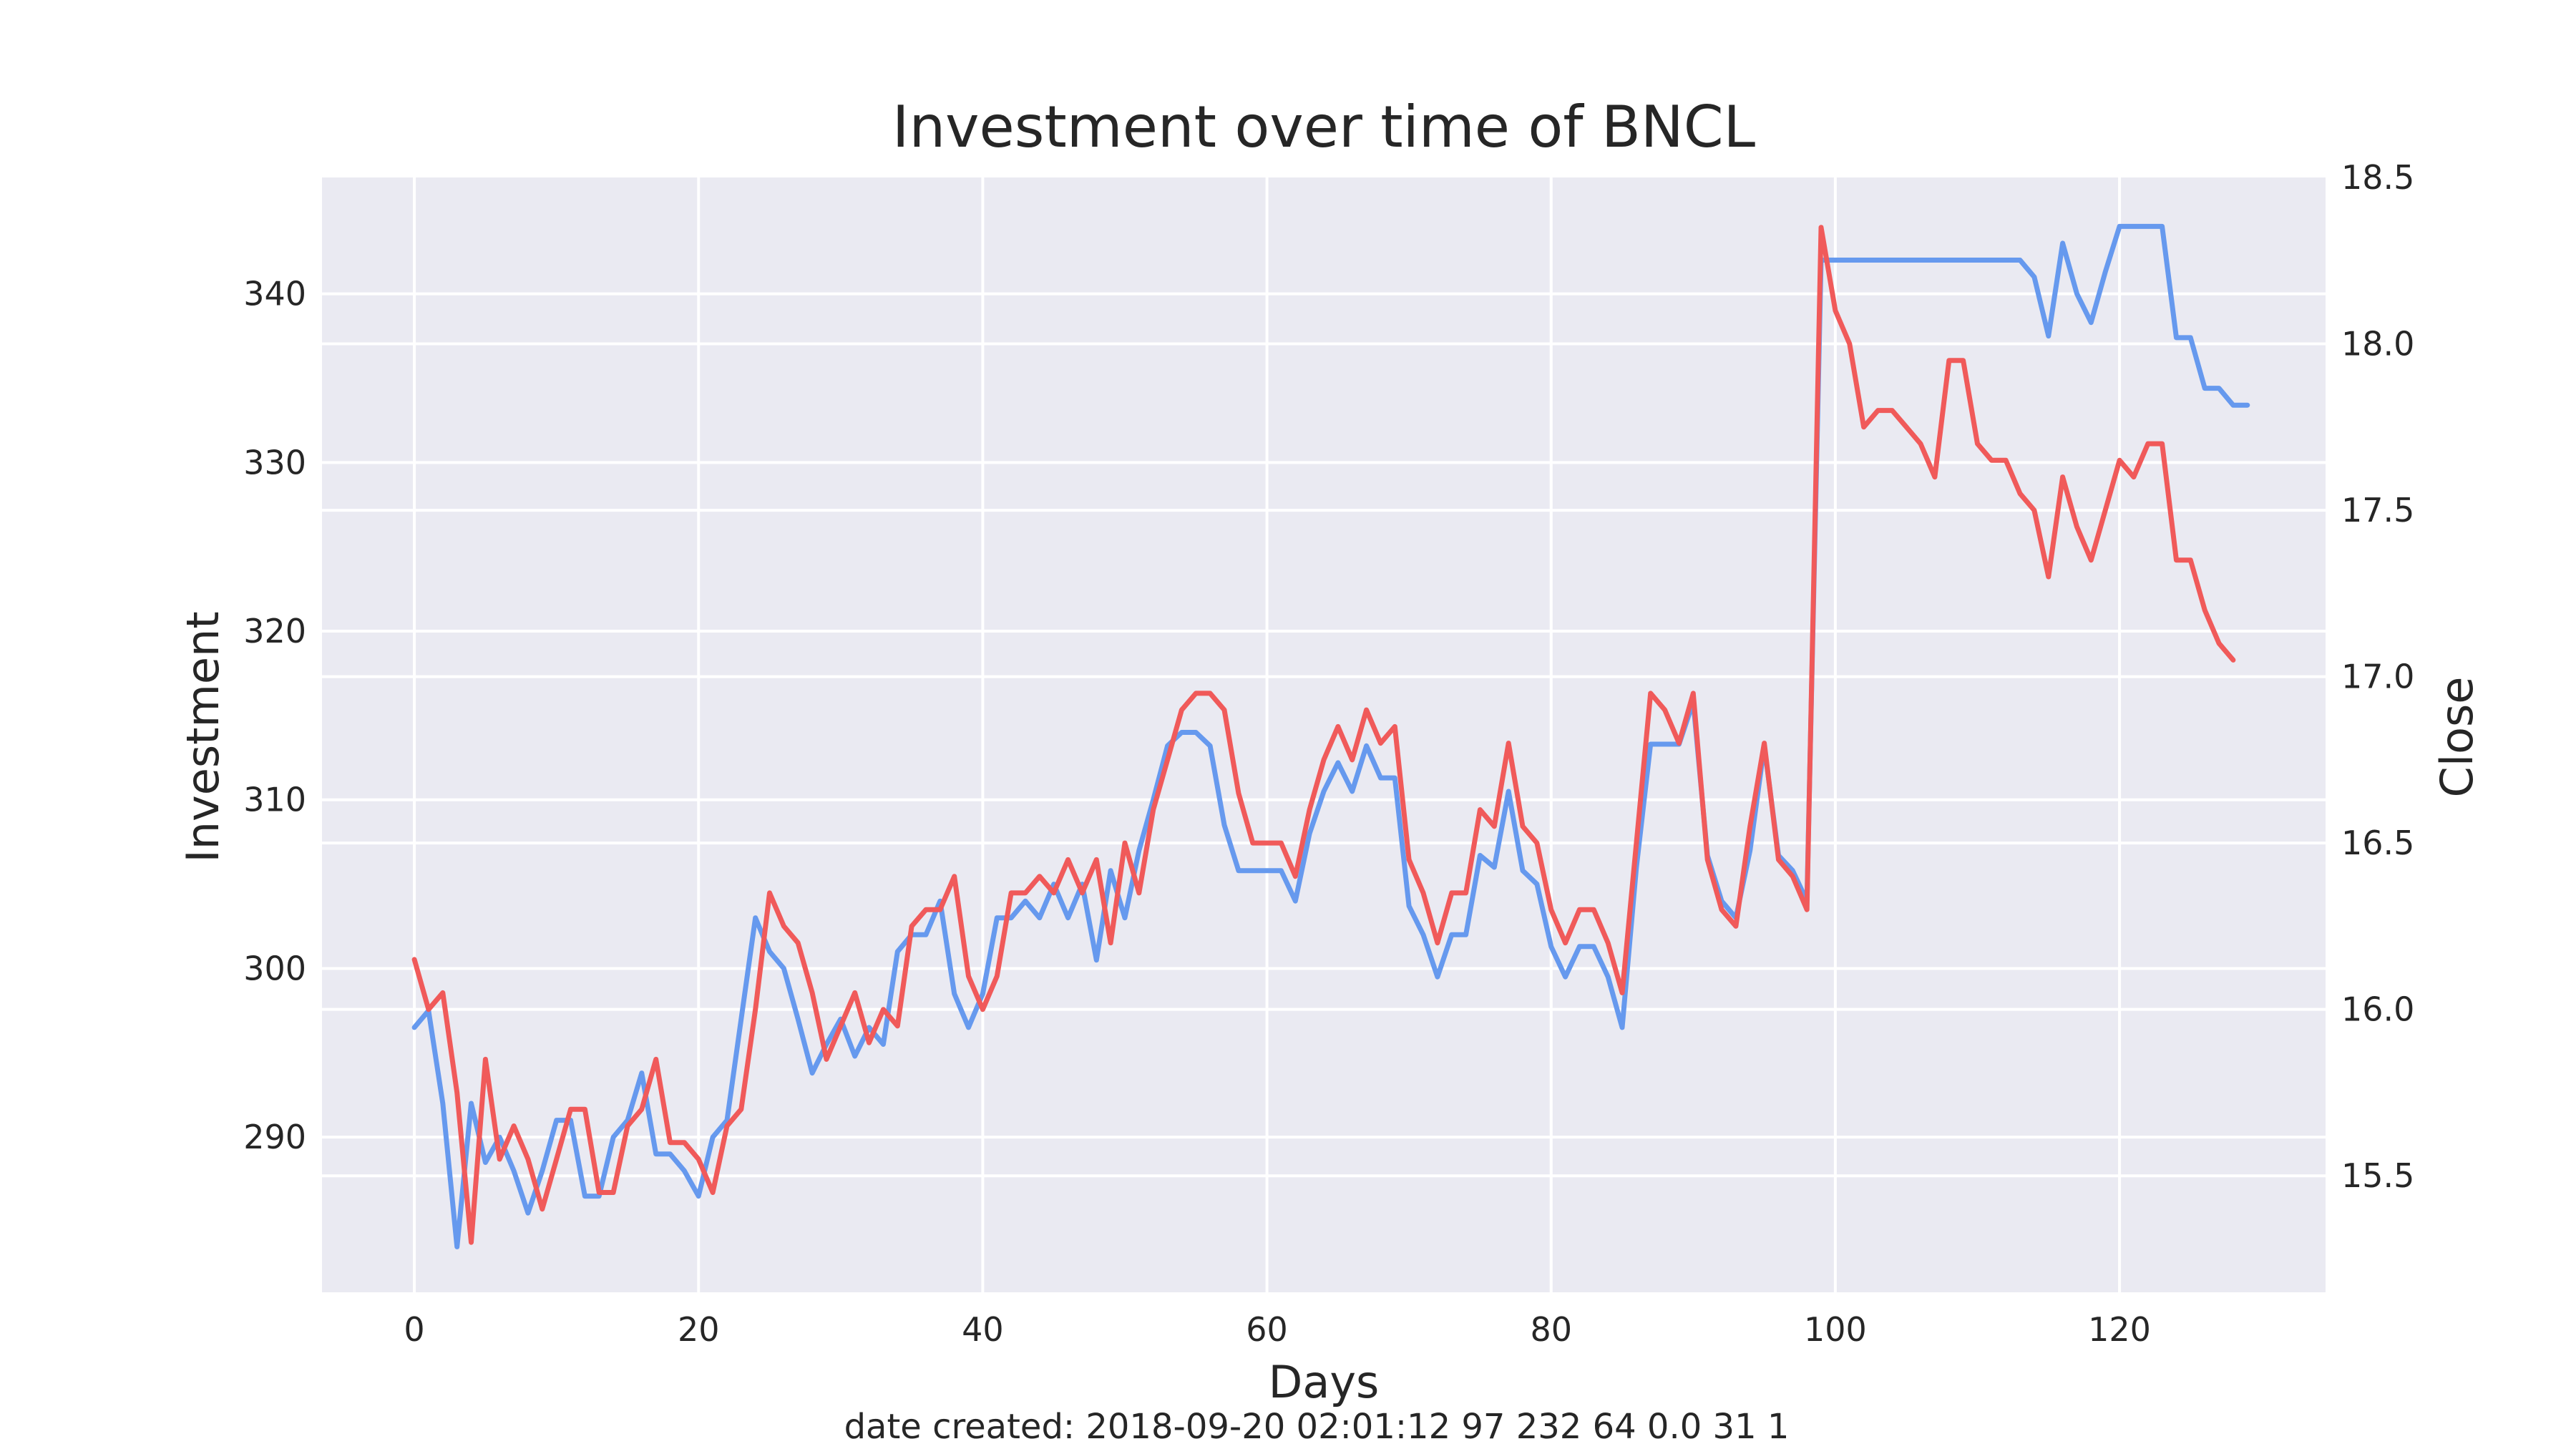 The image size is (2576, 1449). I want to click on right-y-axis-label: Close, so click(2457, 737).